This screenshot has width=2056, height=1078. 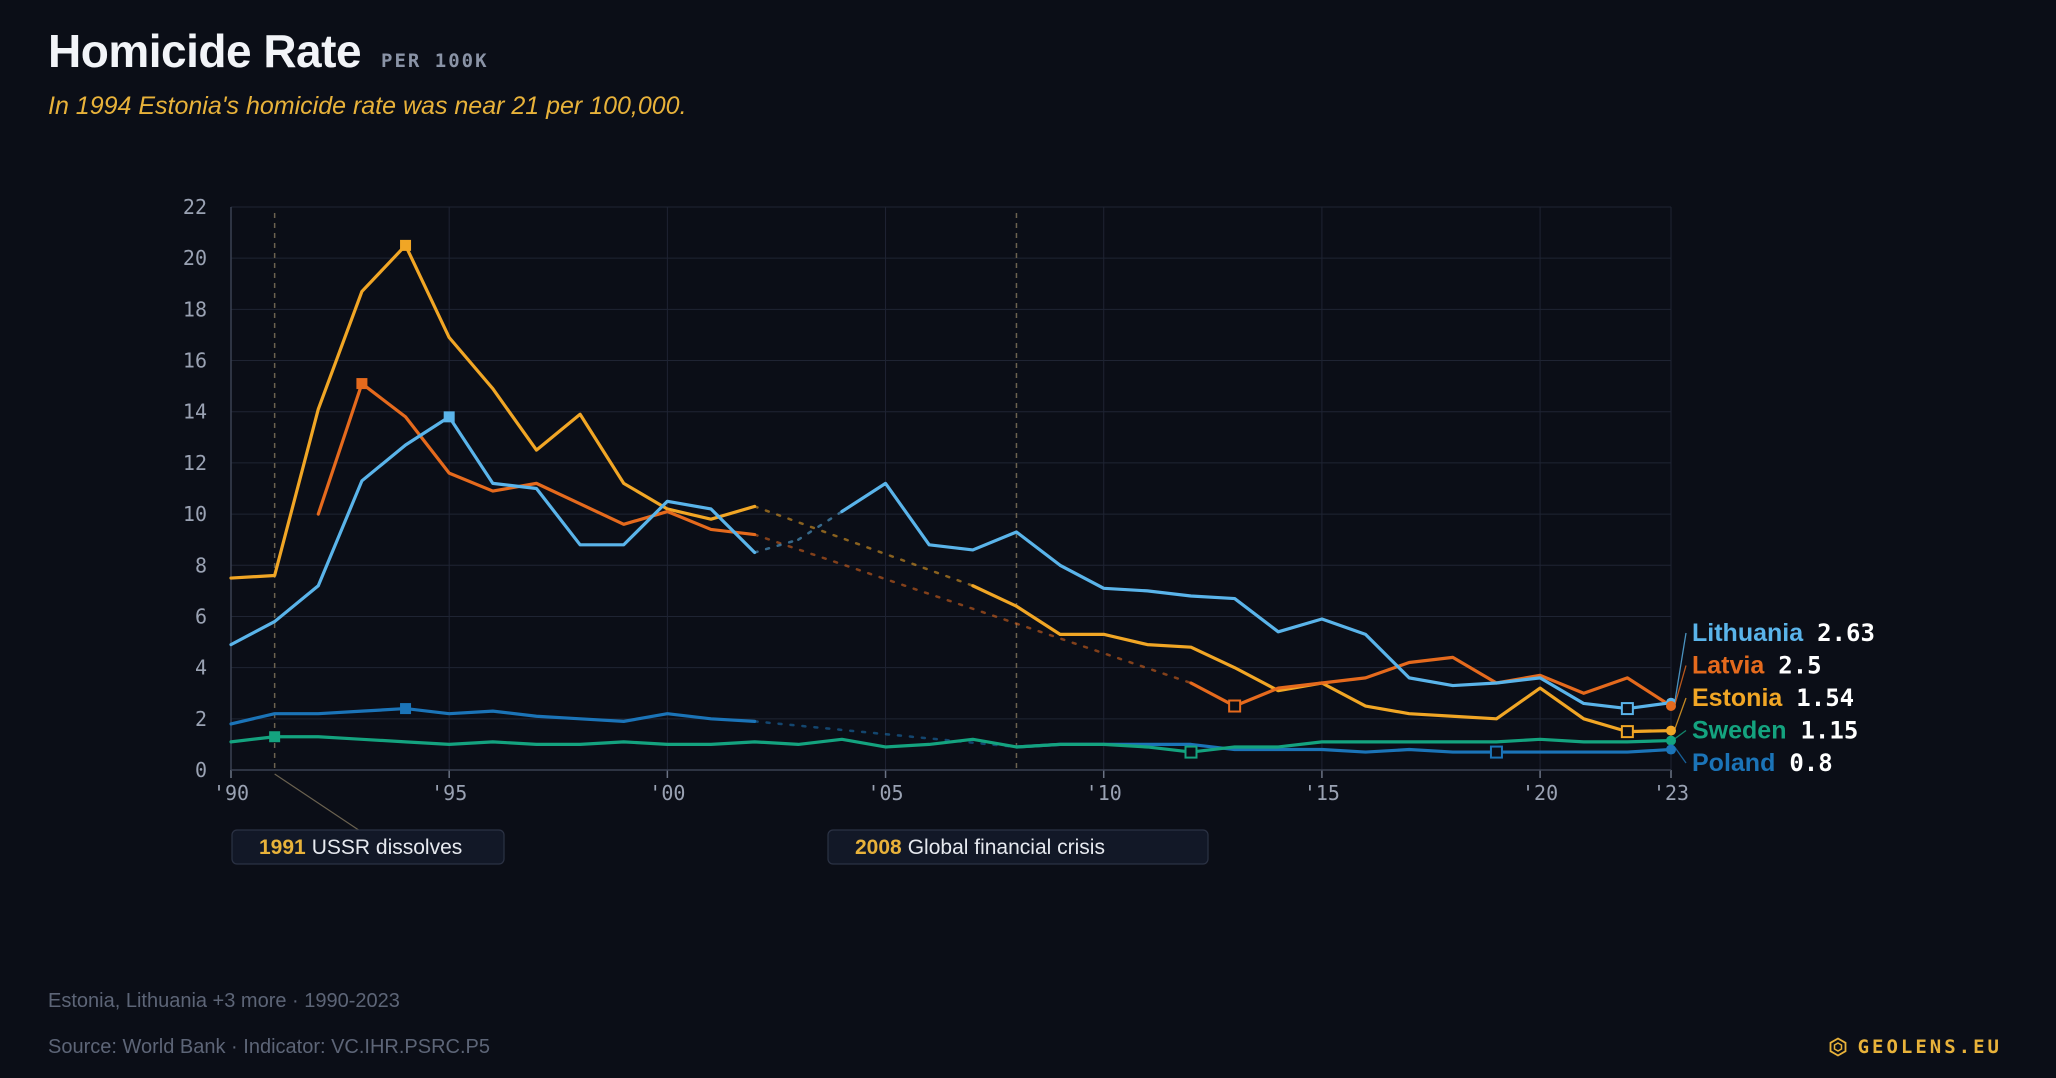 I want to click on series-name: Lithuania, so click(x=1748, y=633).